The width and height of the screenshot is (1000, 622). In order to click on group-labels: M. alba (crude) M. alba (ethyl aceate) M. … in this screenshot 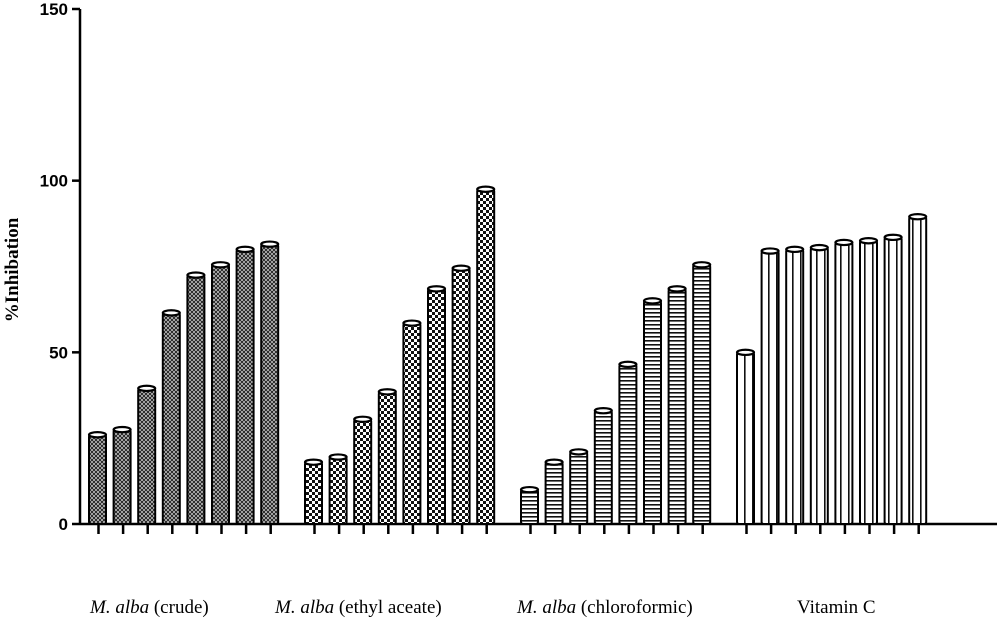, I will do `click(482, 607)`.